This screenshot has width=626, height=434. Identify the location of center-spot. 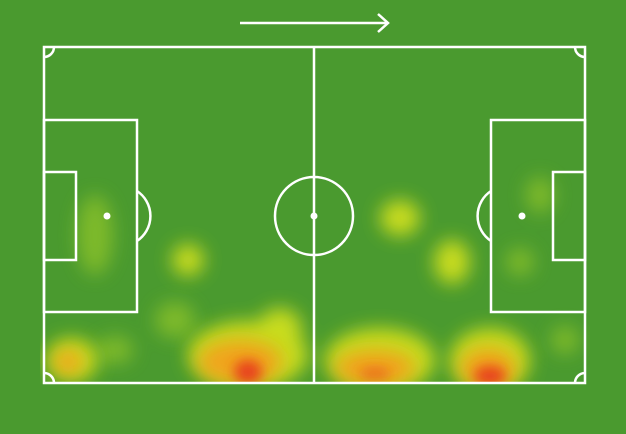
(314, 216).